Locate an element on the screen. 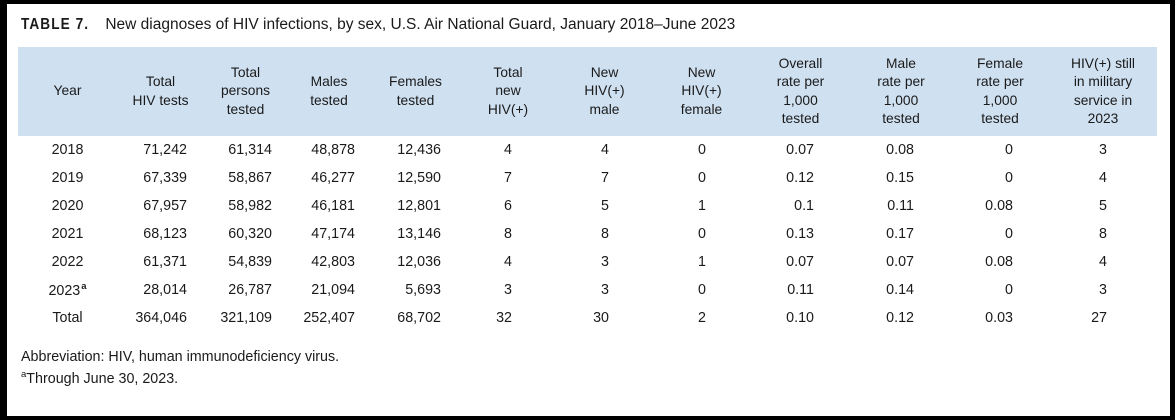 The width and height of the screenshot is (1175, 420). table-cell: 68,123 is located at coordinates (165, 234).